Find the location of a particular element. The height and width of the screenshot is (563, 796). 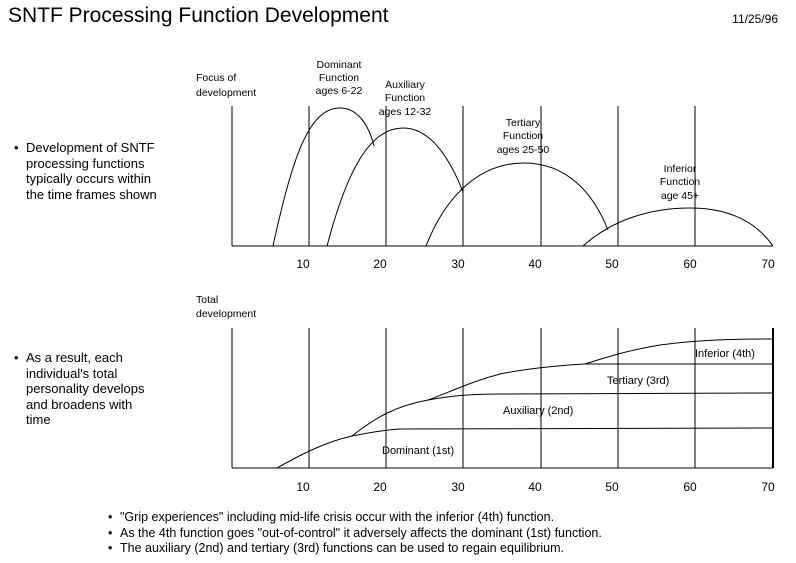

auxiliary-function-label: Auxiliary Function ages 12-32 is located at coordinates (405, 98).